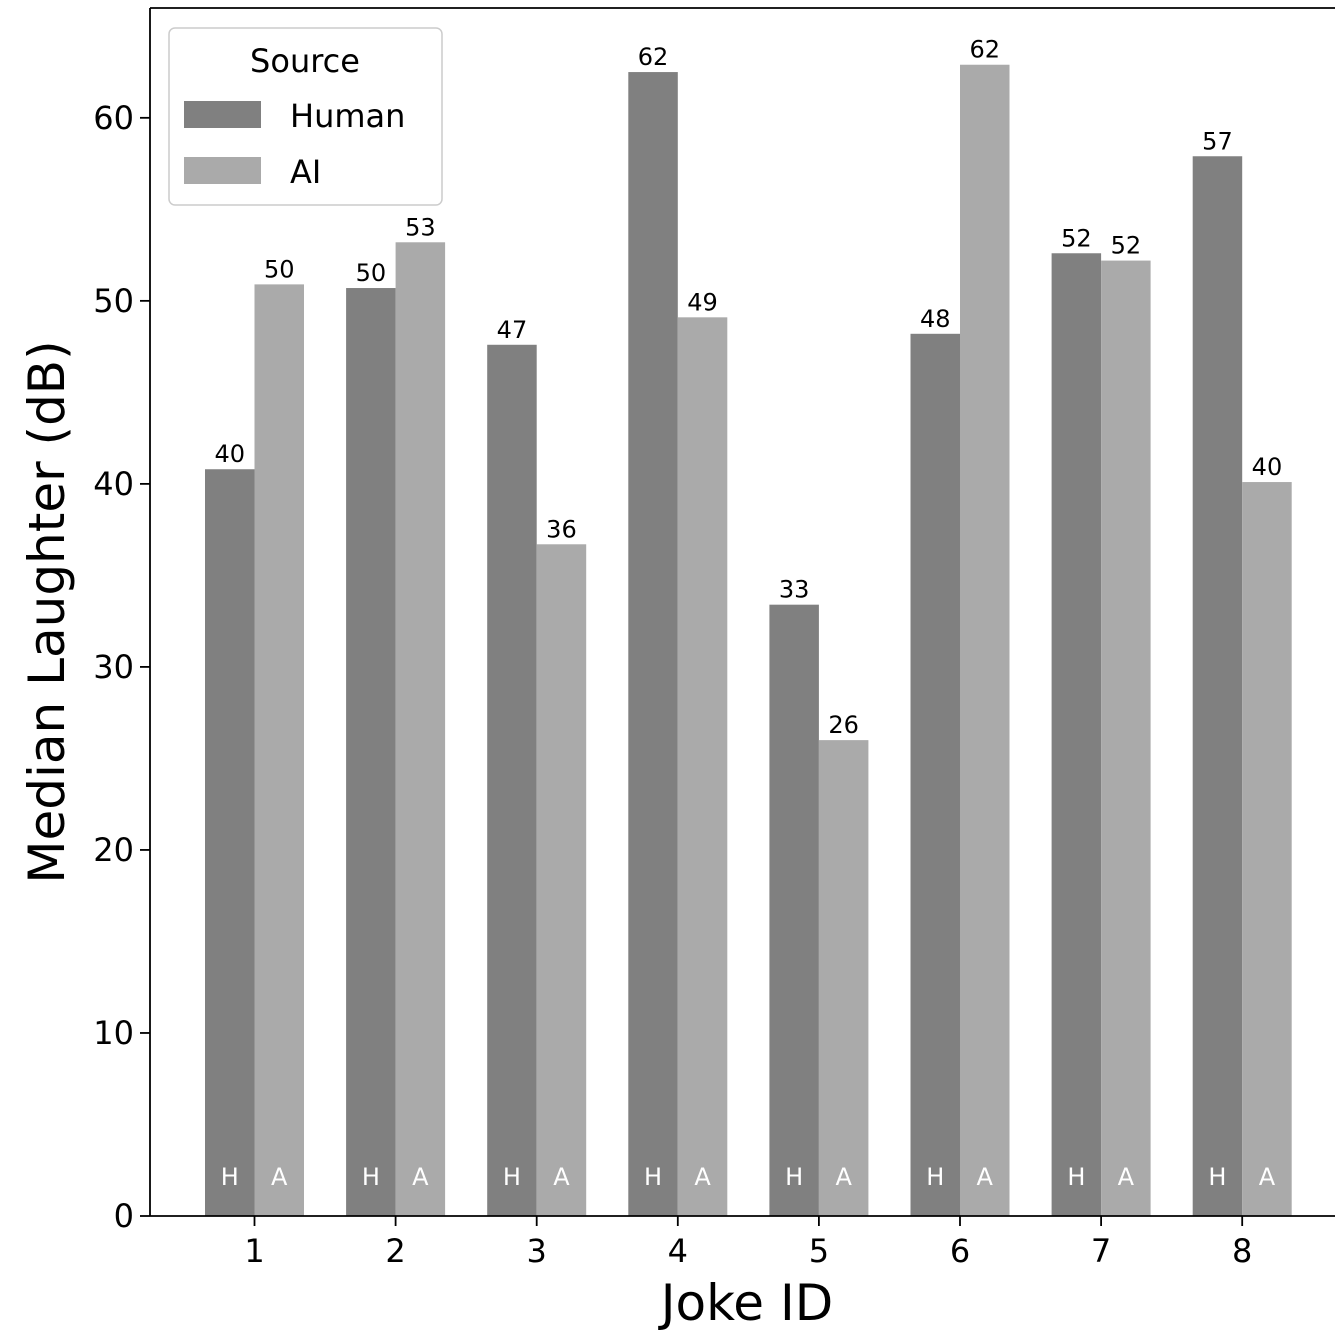 The width and height of the screenshot is (1335, 1331). I want to click on y-tick-label-10: 10, so click(113, 1033).